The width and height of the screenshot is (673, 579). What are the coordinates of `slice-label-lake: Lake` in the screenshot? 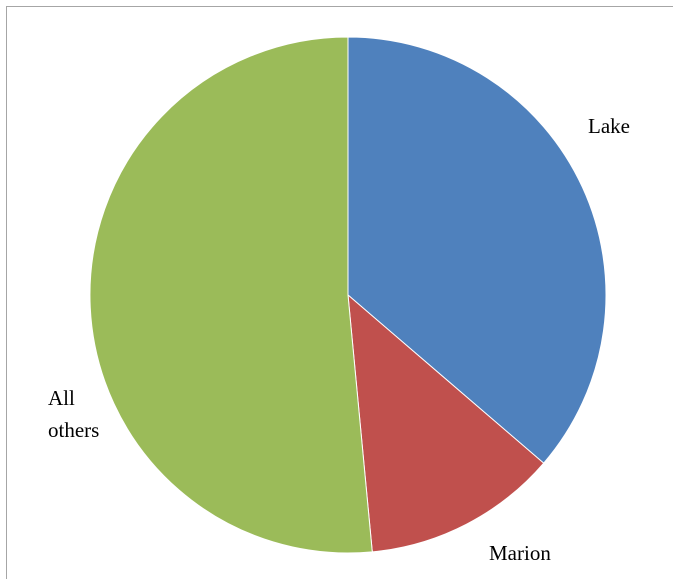 It's located at (609, 126).